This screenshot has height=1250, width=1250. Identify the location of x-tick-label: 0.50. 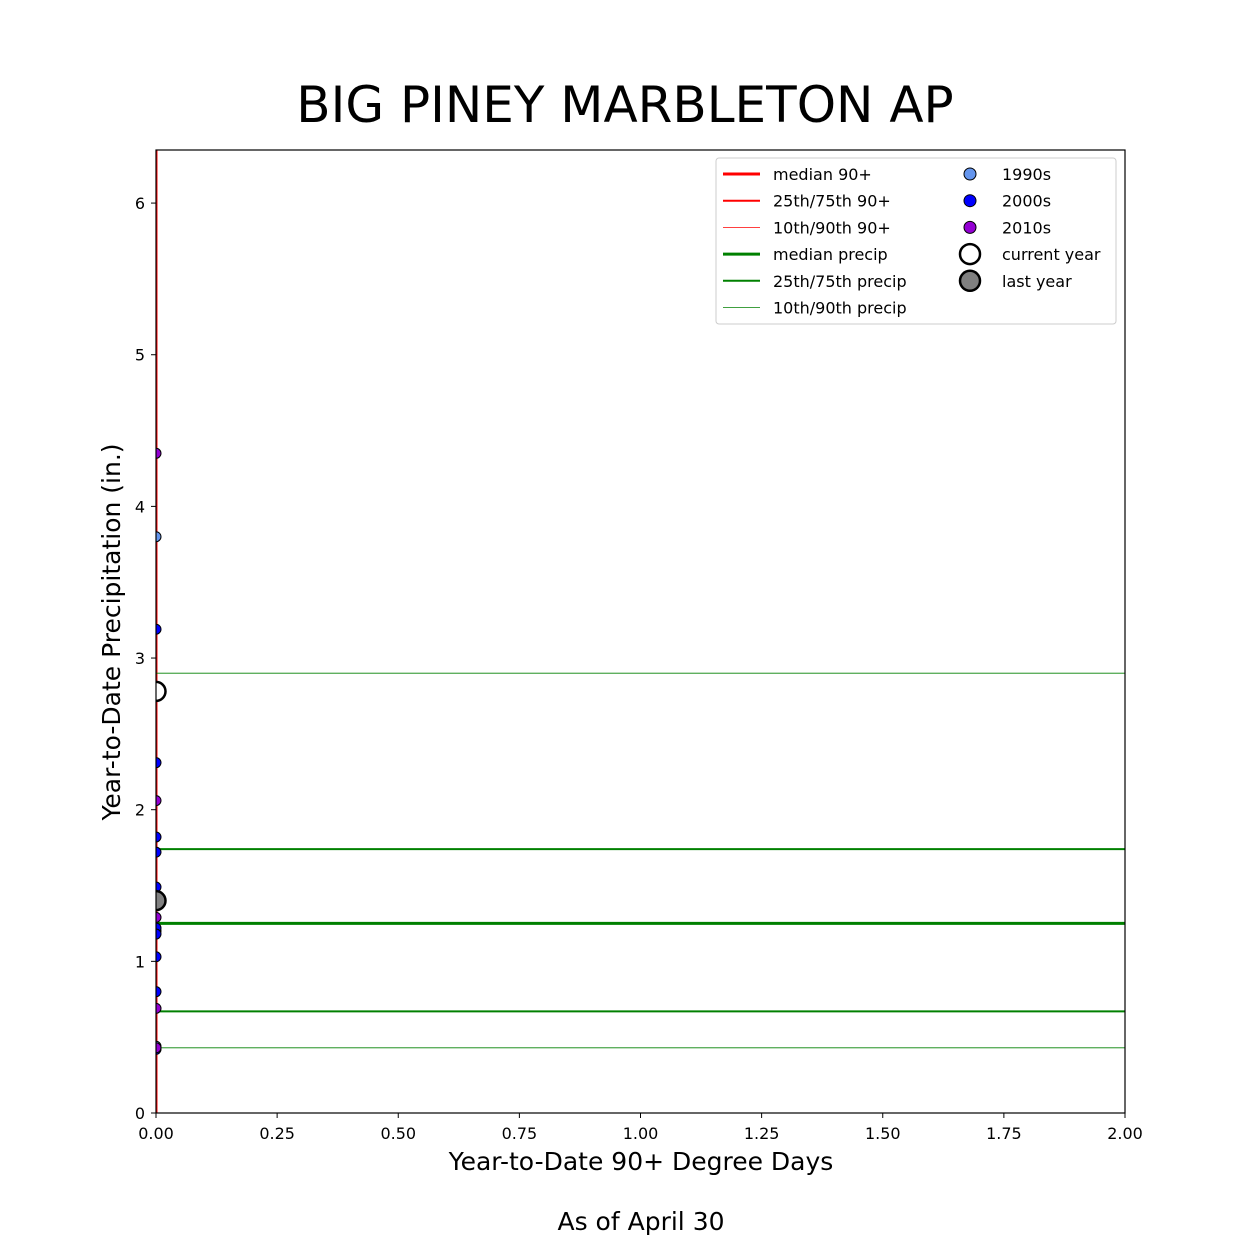
(398, 1133).